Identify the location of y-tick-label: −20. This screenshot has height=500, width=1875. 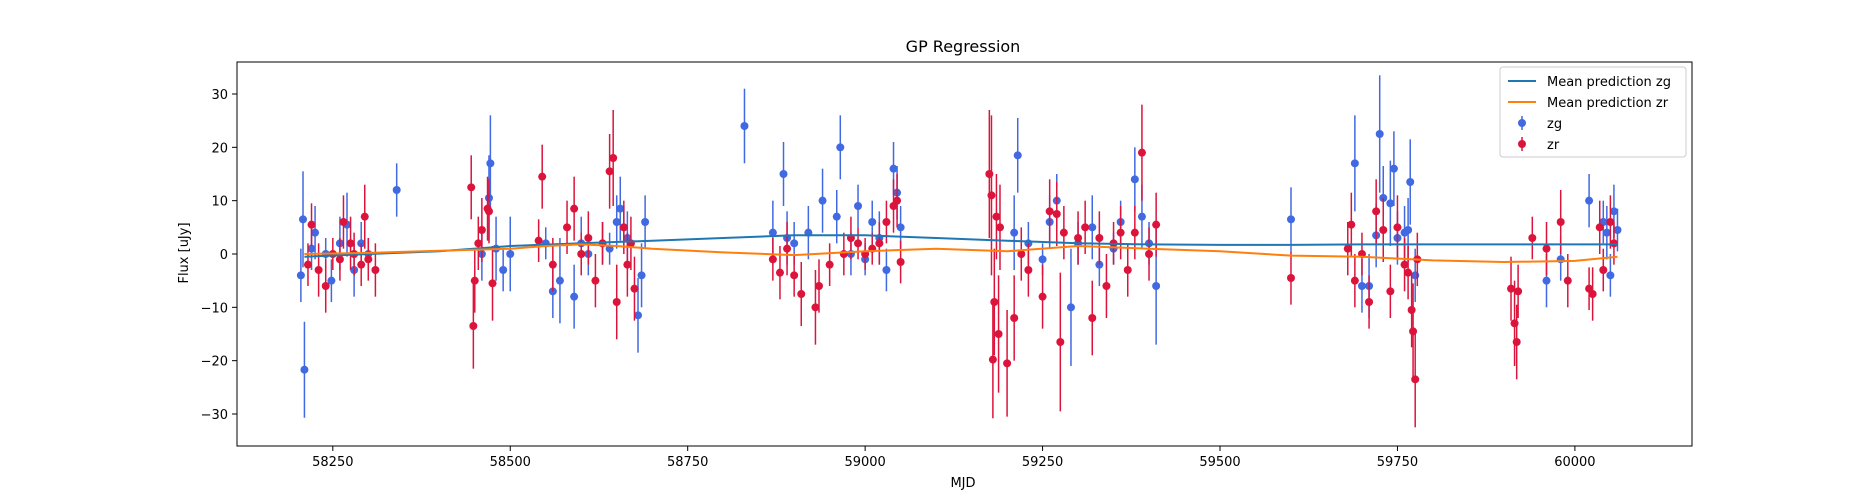
(214, 362).